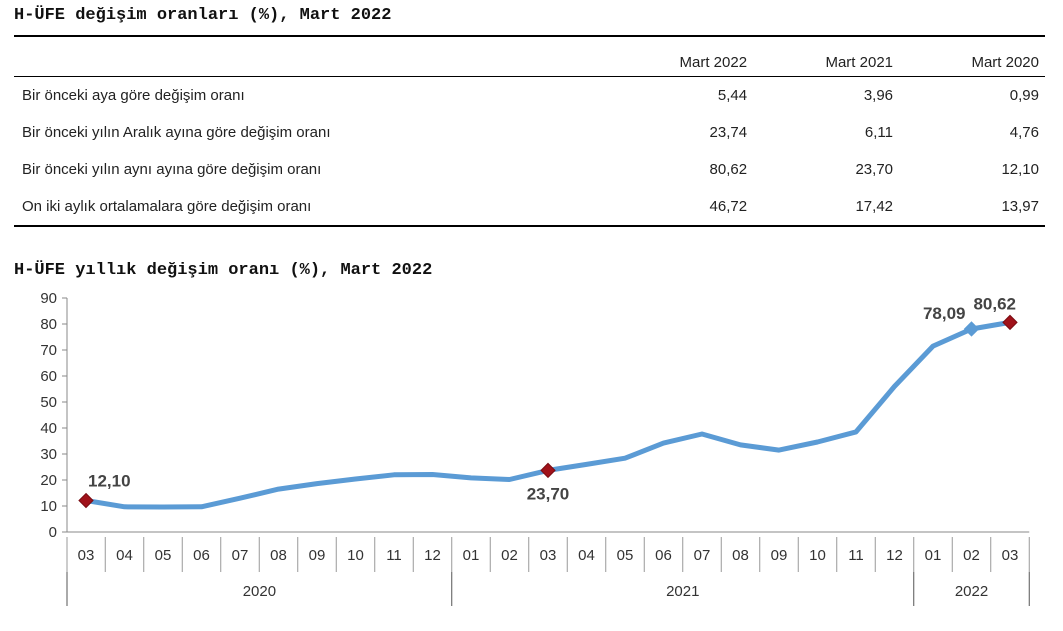 Image resolution: width=1063 pixels, height=631 pixels. I want to click on y-tick-label: 10, so click(48, 506).